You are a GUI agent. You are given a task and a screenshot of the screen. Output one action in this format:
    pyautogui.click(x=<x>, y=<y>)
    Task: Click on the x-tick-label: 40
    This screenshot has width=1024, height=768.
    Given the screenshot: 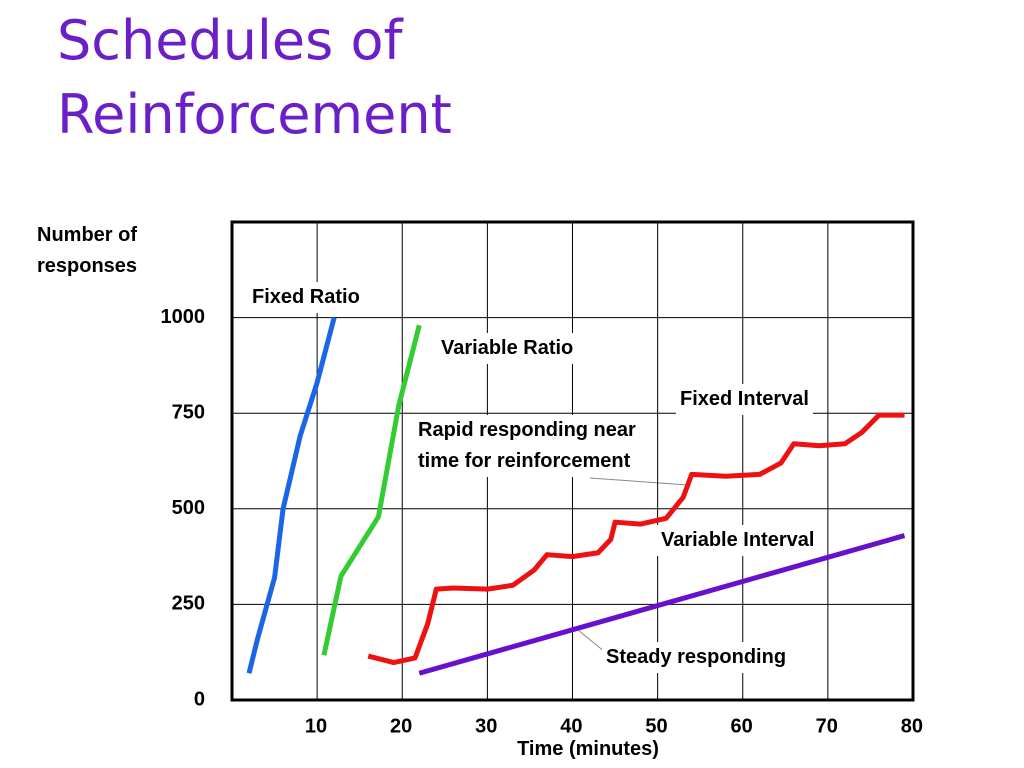 What is the action you would take?
    pyautogui.click(x=571, y=726)
    